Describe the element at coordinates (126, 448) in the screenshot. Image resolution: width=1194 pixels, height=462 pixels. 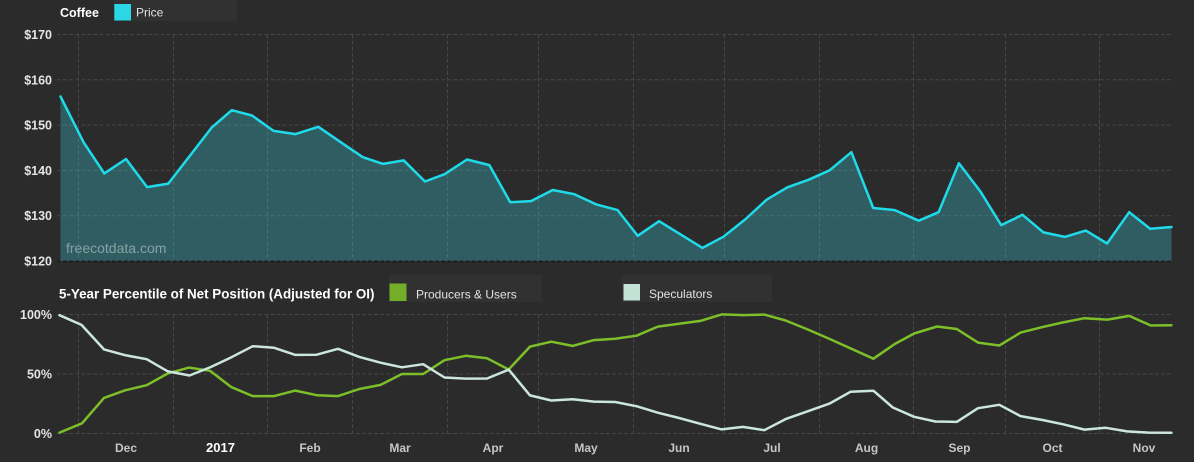
I see `svg-text: Dec` at that location.